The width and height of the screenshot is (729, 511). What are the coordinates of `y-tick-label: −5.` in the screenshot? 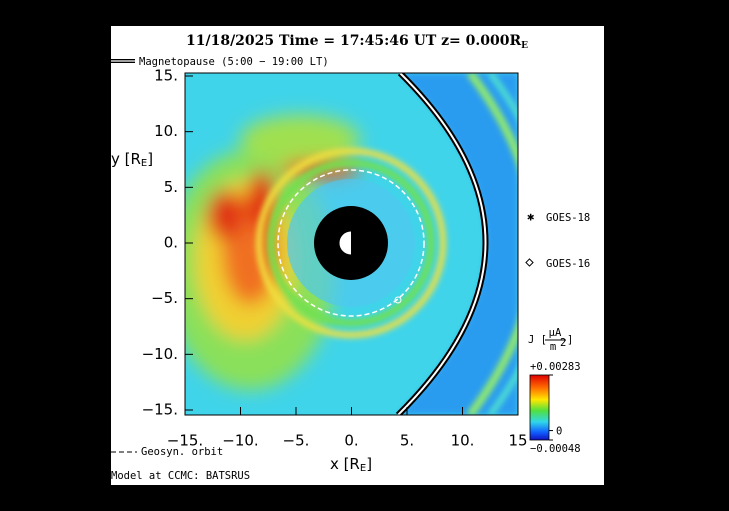 It's located at (164, 298).